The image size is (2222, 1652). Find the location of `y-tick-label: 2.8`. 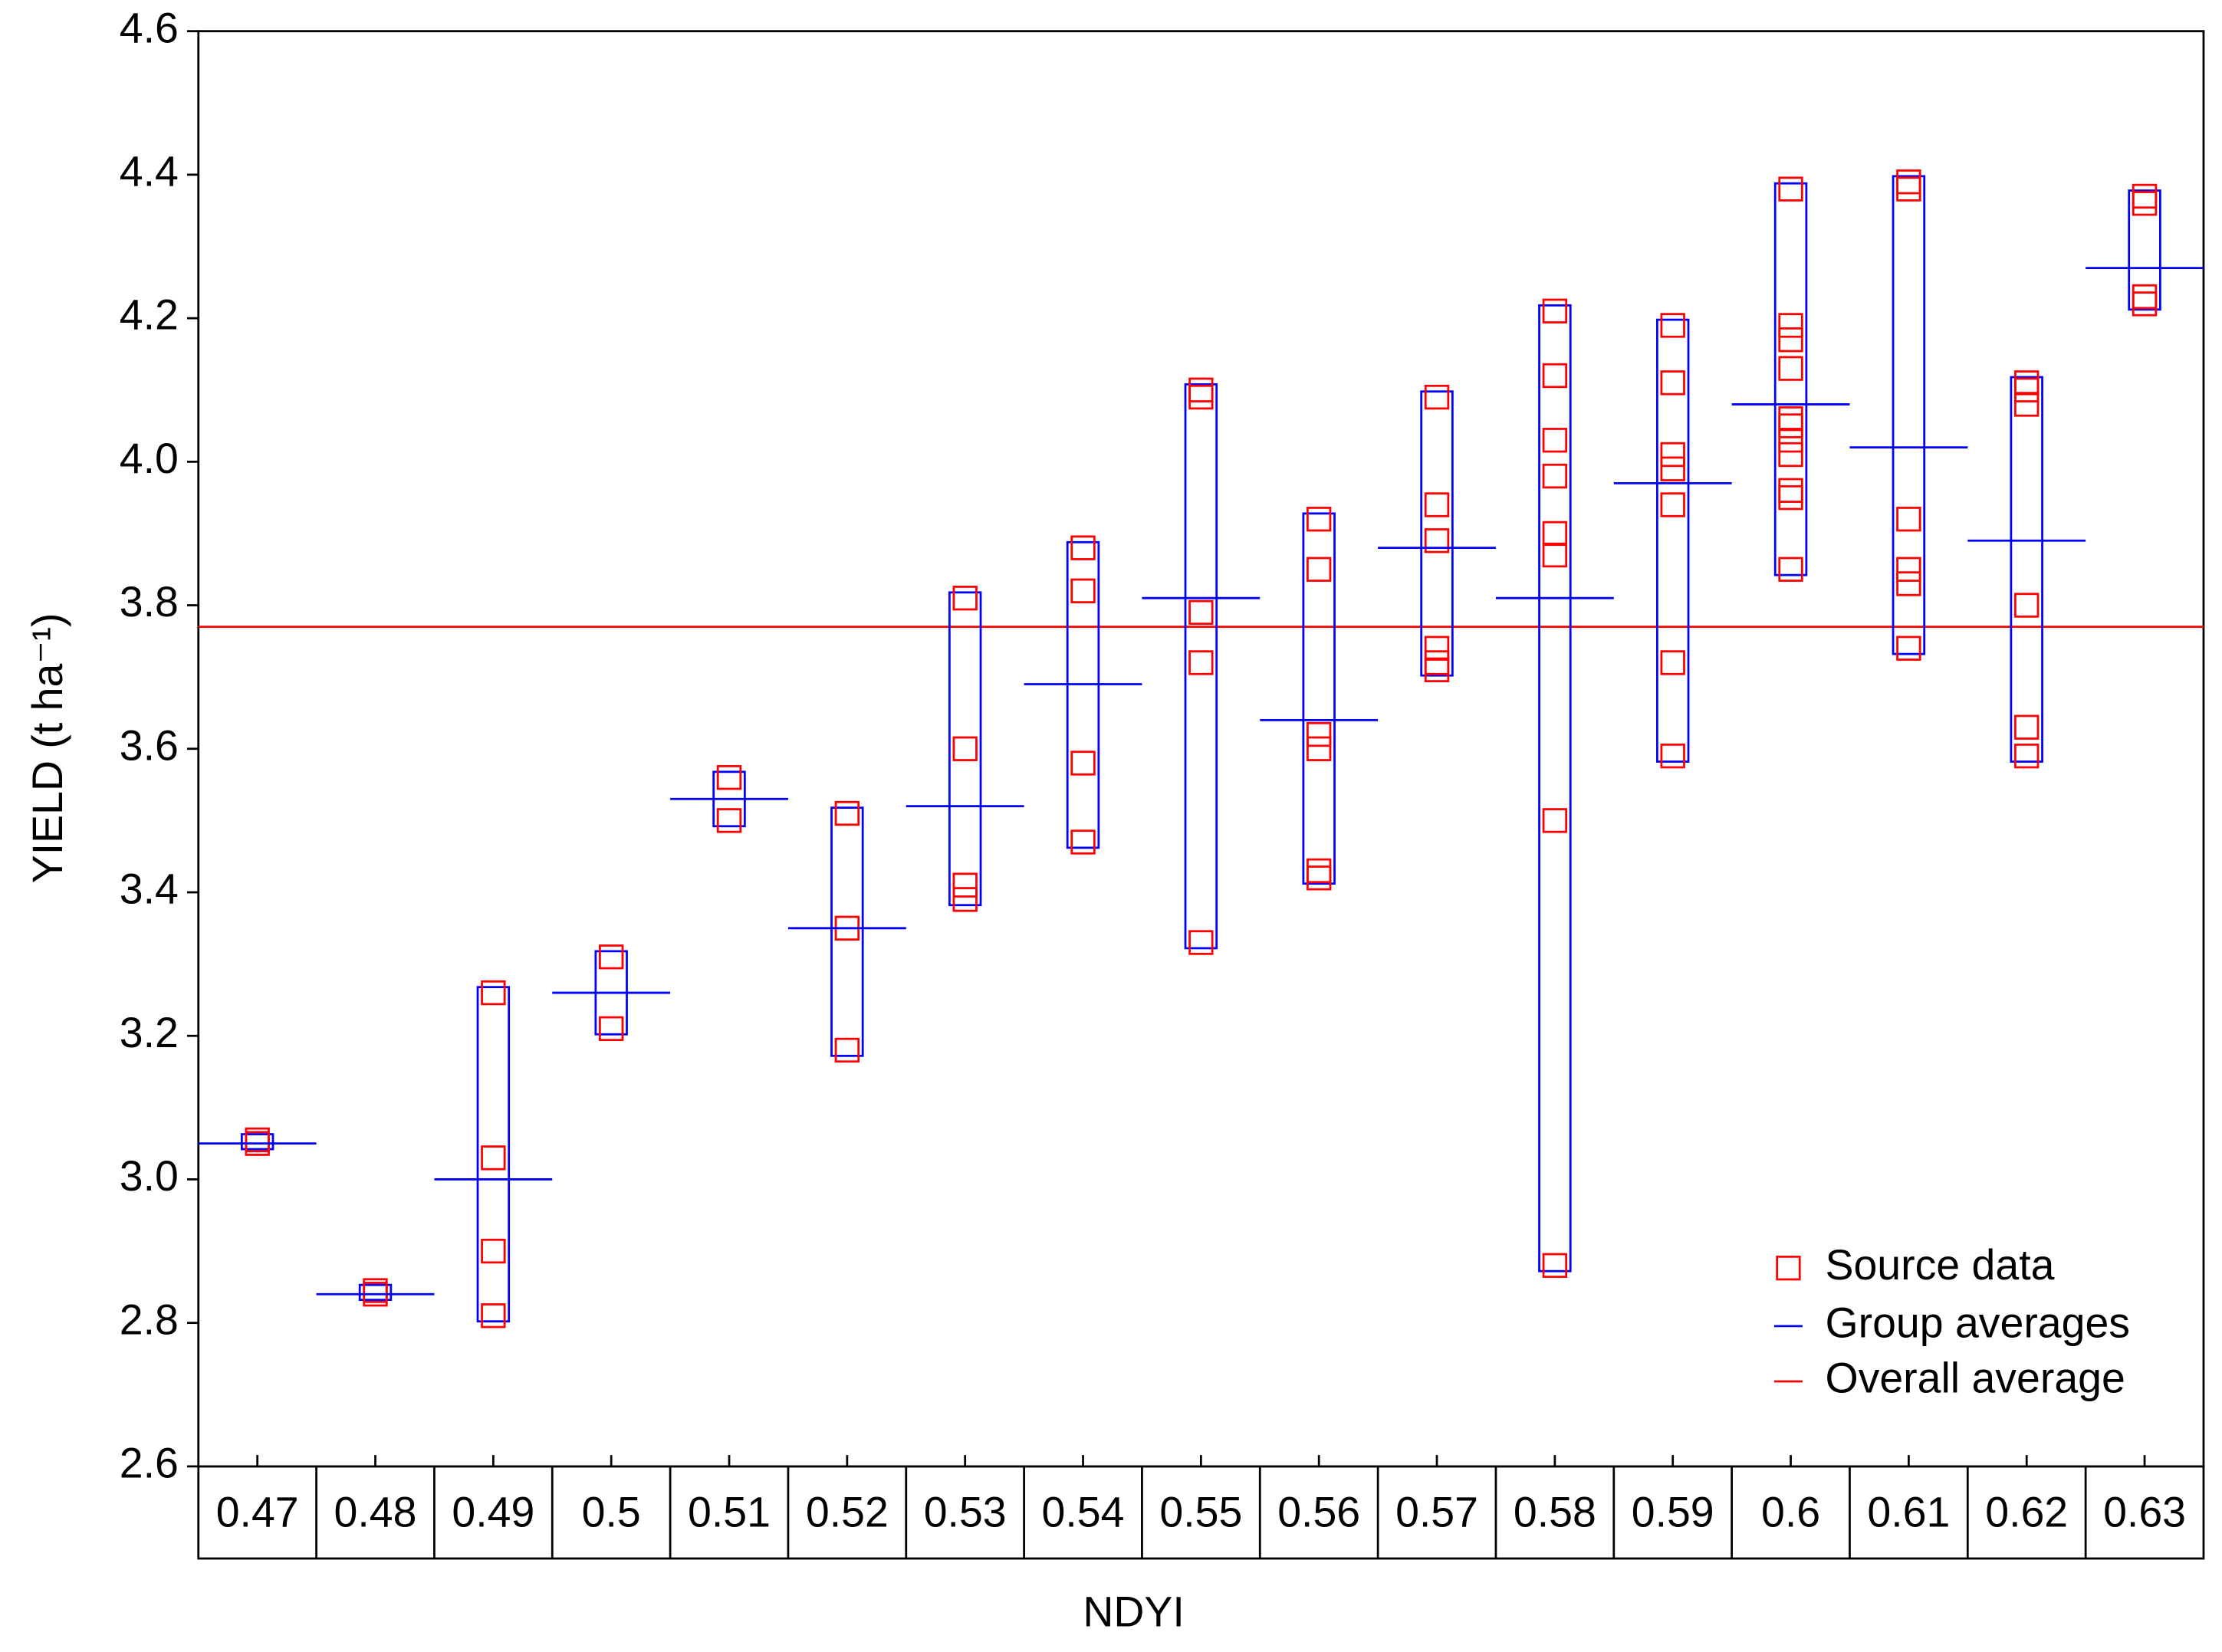

y-tick-label: 2.8 is located at coordinates (149, 1319).